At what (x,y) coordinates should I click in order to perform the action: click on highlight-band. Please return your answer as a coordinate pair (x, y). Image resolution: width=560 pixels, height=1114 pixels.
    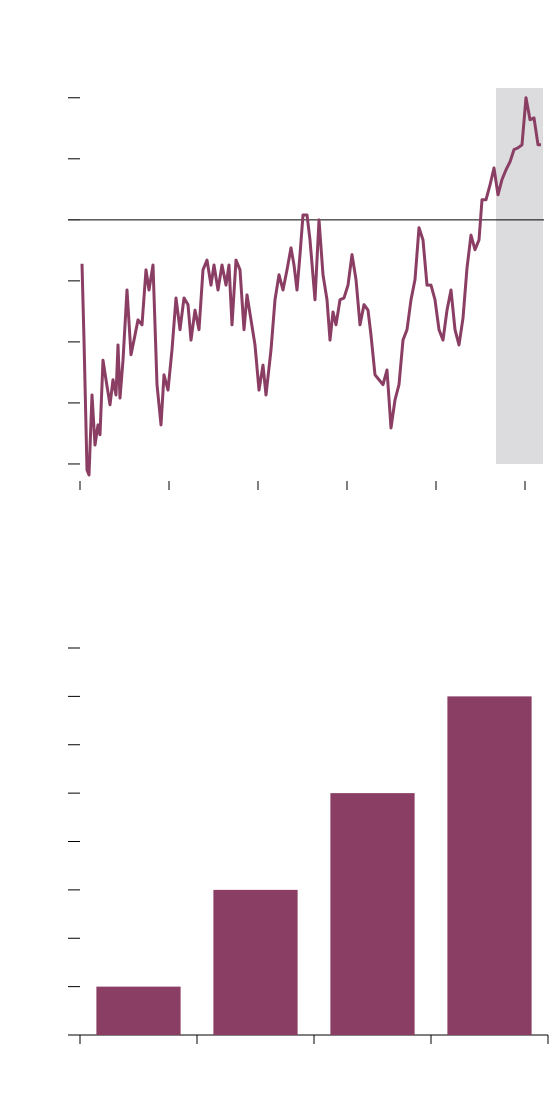
    Looking at the image, I should click on (519, 276).